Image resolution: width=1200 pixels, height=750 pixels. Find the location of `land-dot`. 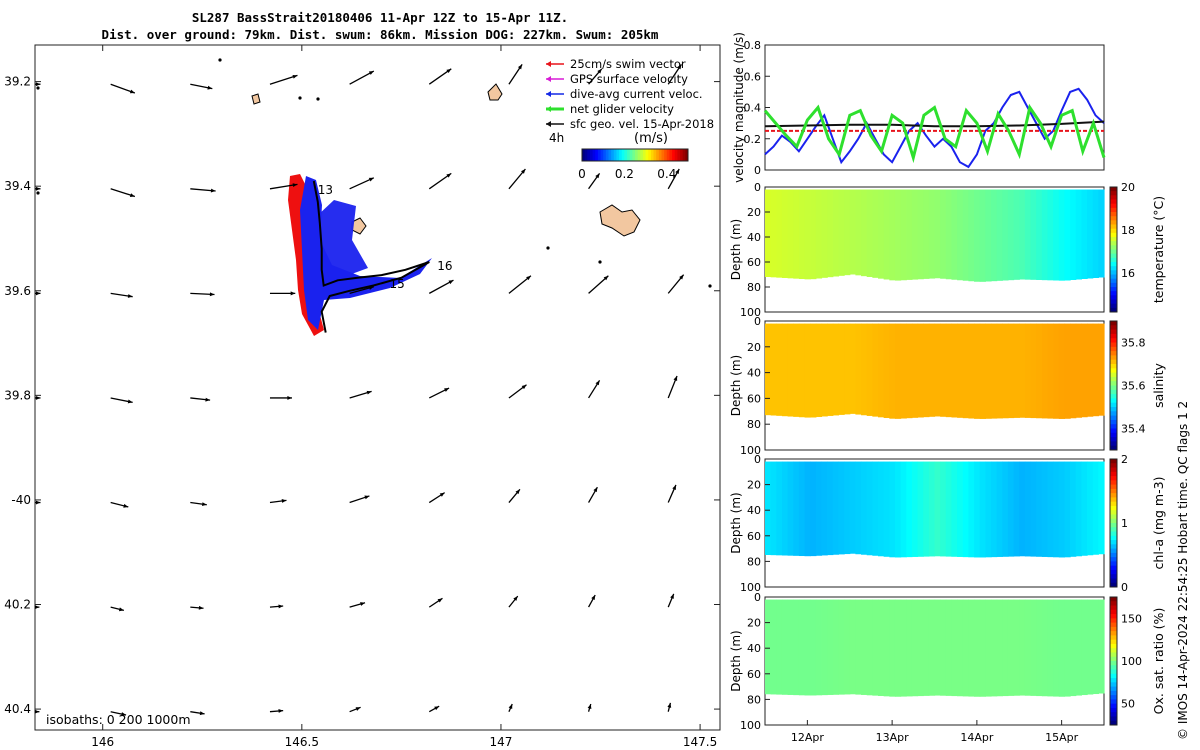

land-dot is located at coordinates (38, 88).